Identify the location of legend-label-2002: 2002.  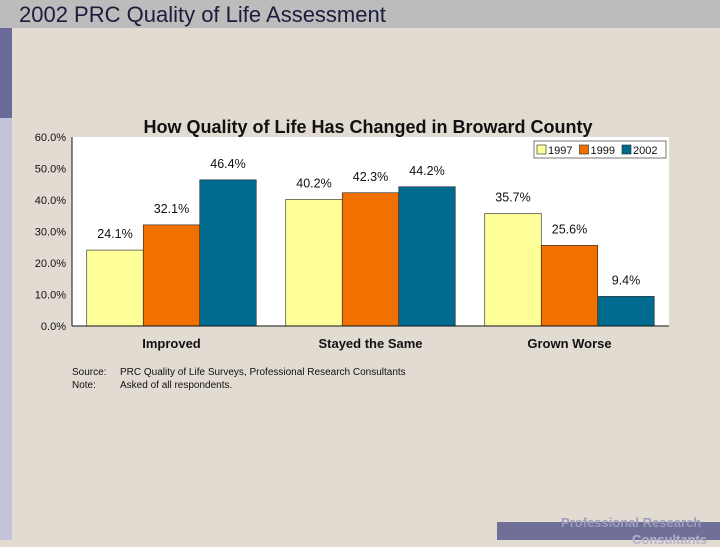
(645, 151).